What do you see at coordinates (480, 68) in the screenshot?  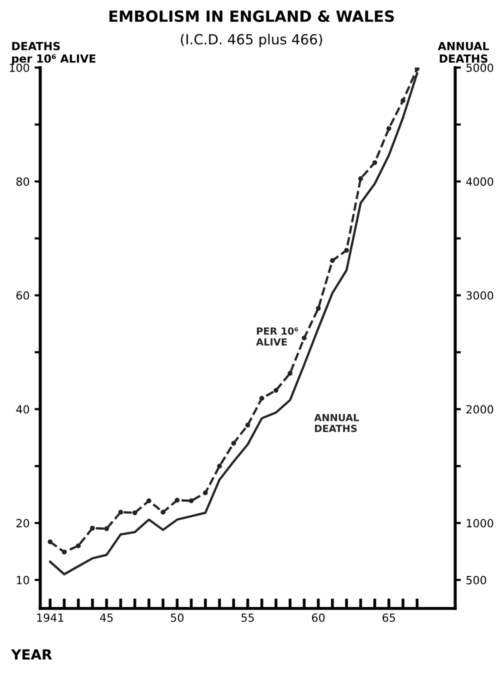 I see `y2-tick-label: 5000` at bounding box center [480, 68].